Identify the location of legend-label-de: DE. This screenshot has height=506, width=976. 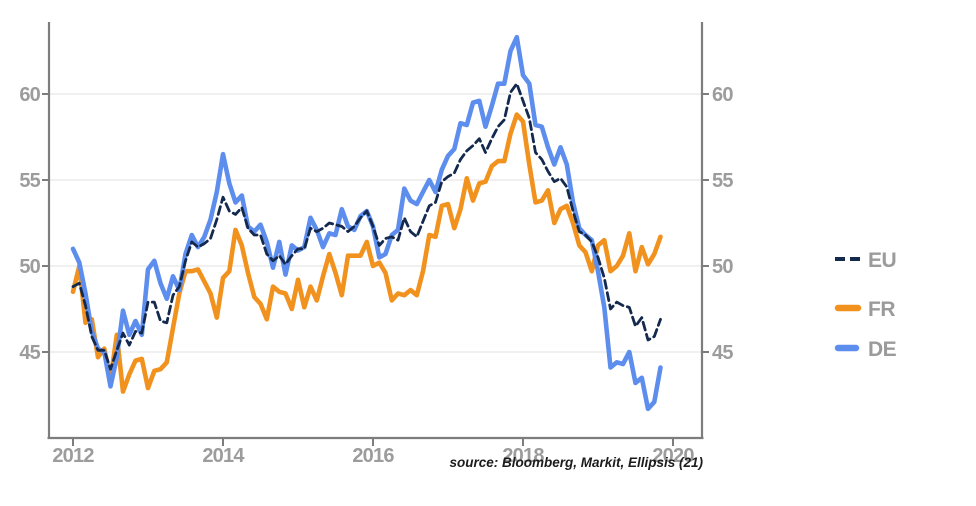
(882, 349).